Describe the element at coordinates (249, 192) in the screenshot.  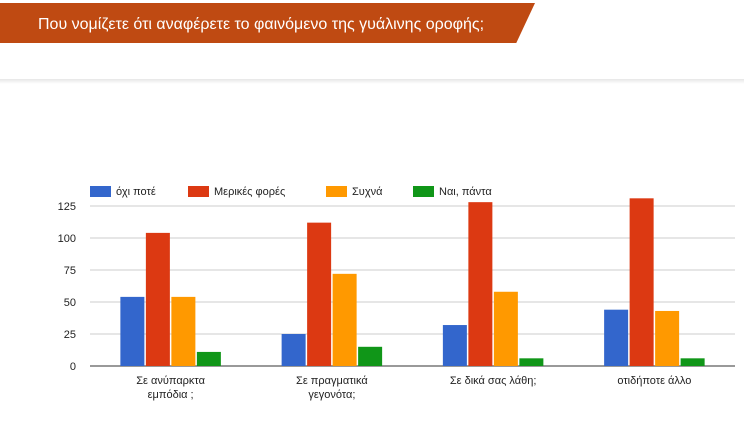
I see `legend-label: Μερικές φορές` at that location.